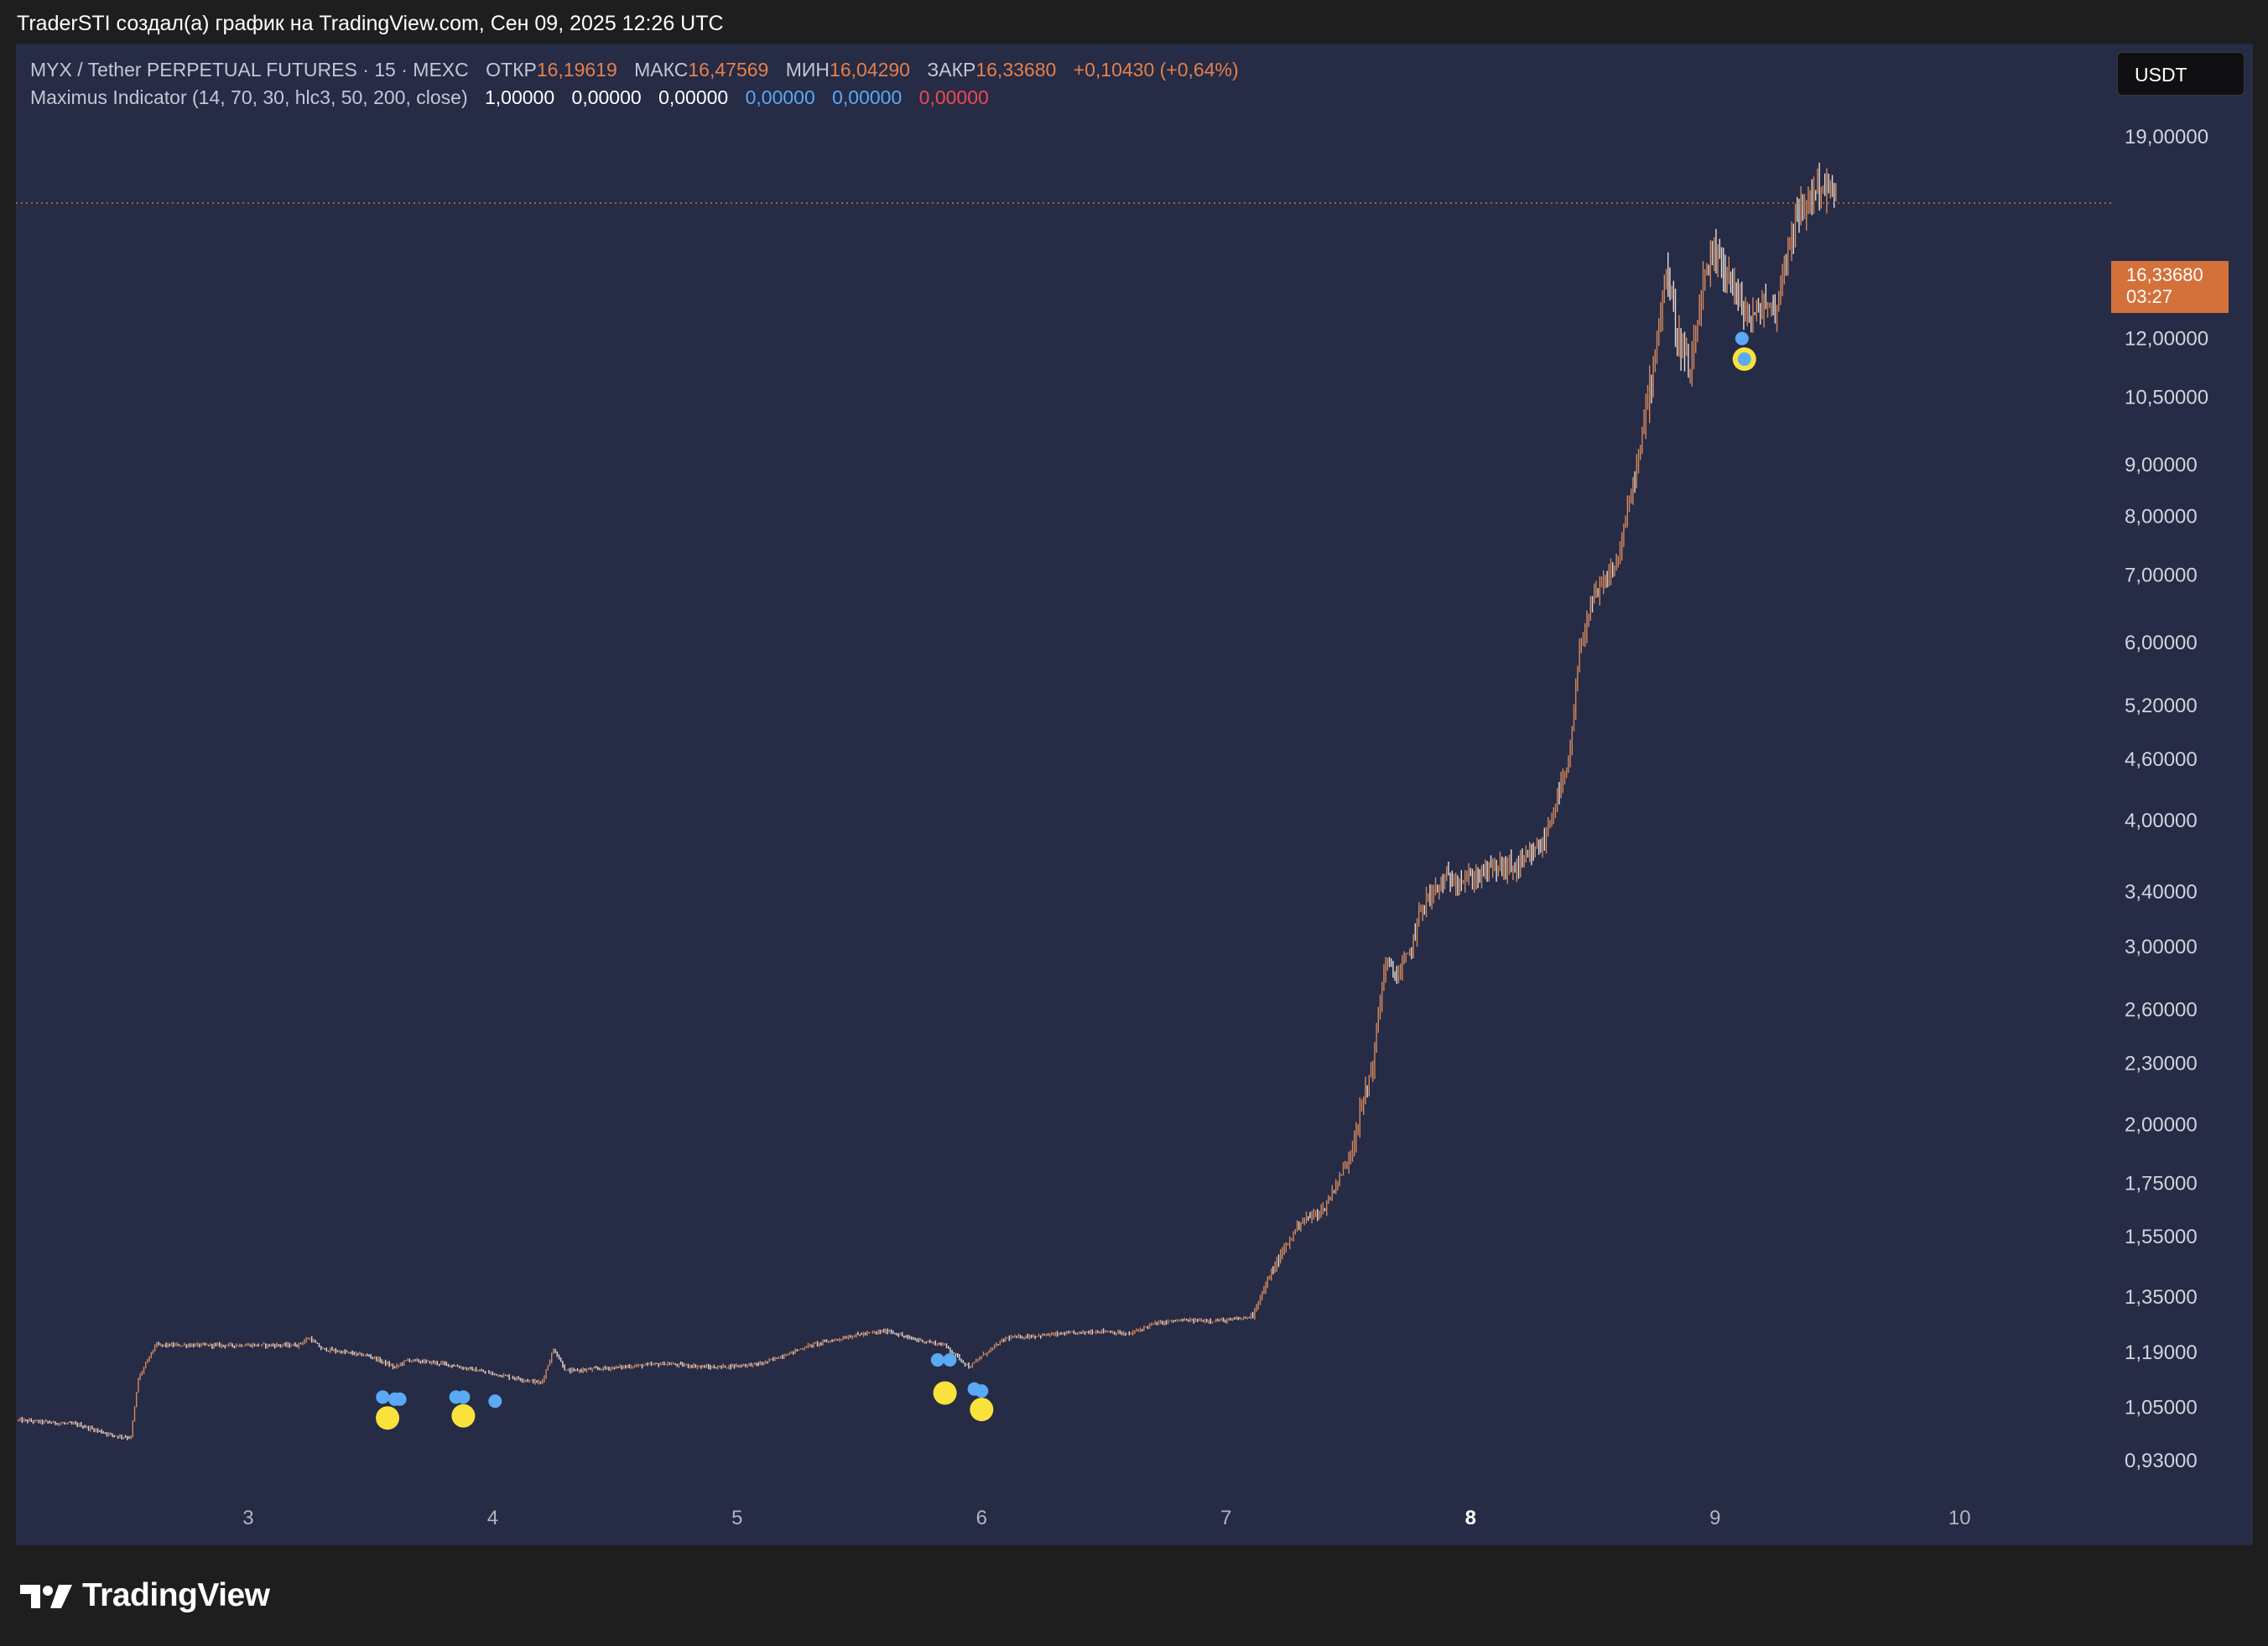  Describe the element at coordinates (2161, 893) in the screenshot. I see `price-axis-label: 3,40000` at that location.